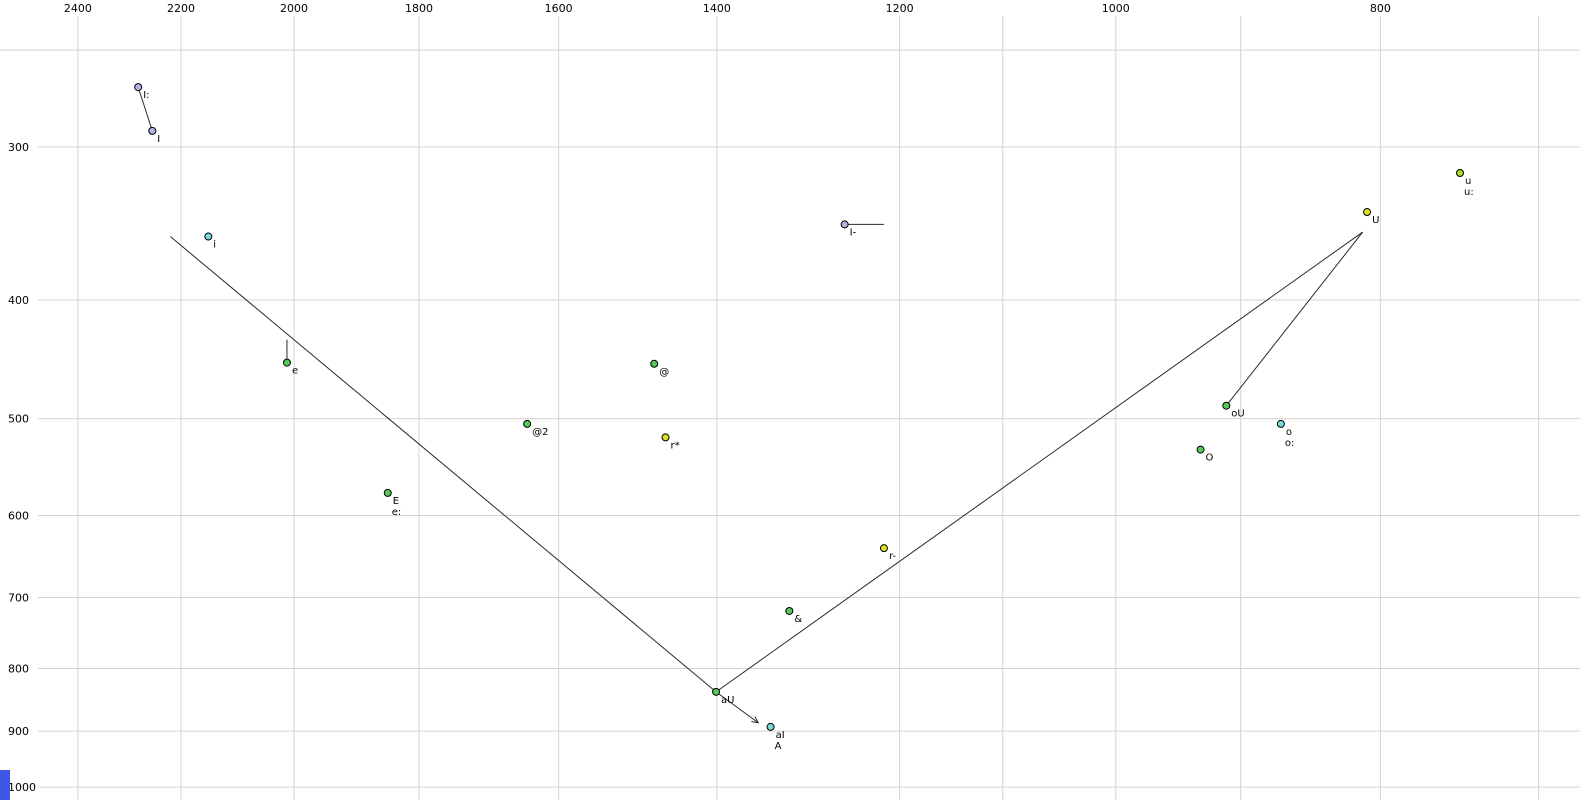  I want to click on vowel-label-i-colon: I:, so click(146, 95).